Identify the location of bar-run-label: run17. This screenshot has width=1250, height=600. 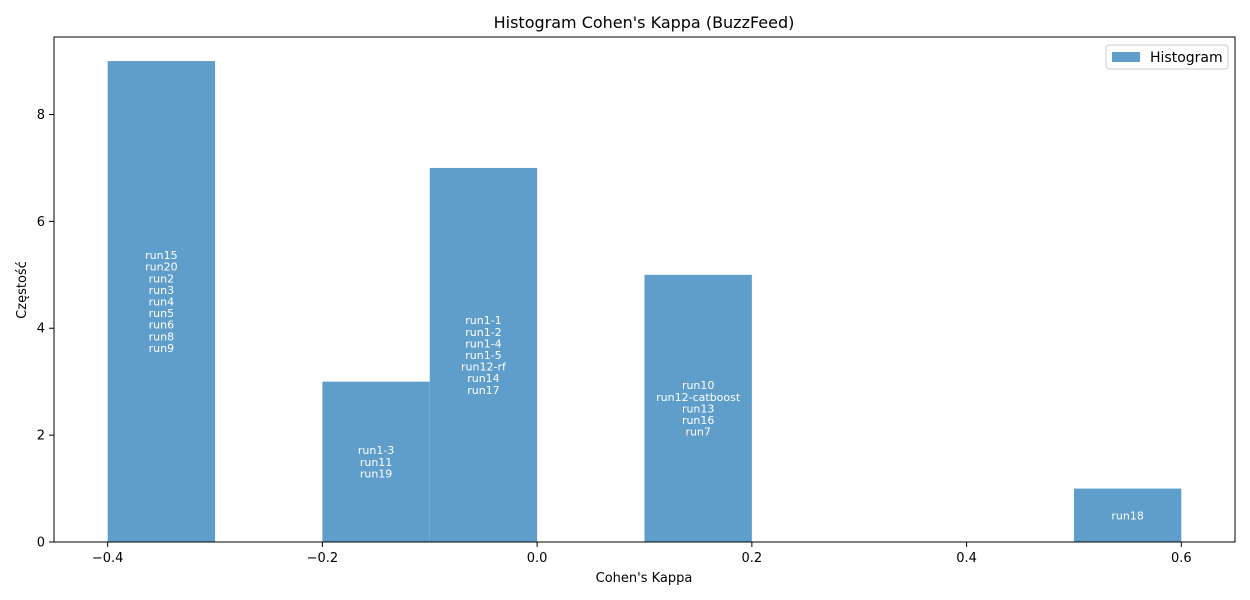
(483, 390).